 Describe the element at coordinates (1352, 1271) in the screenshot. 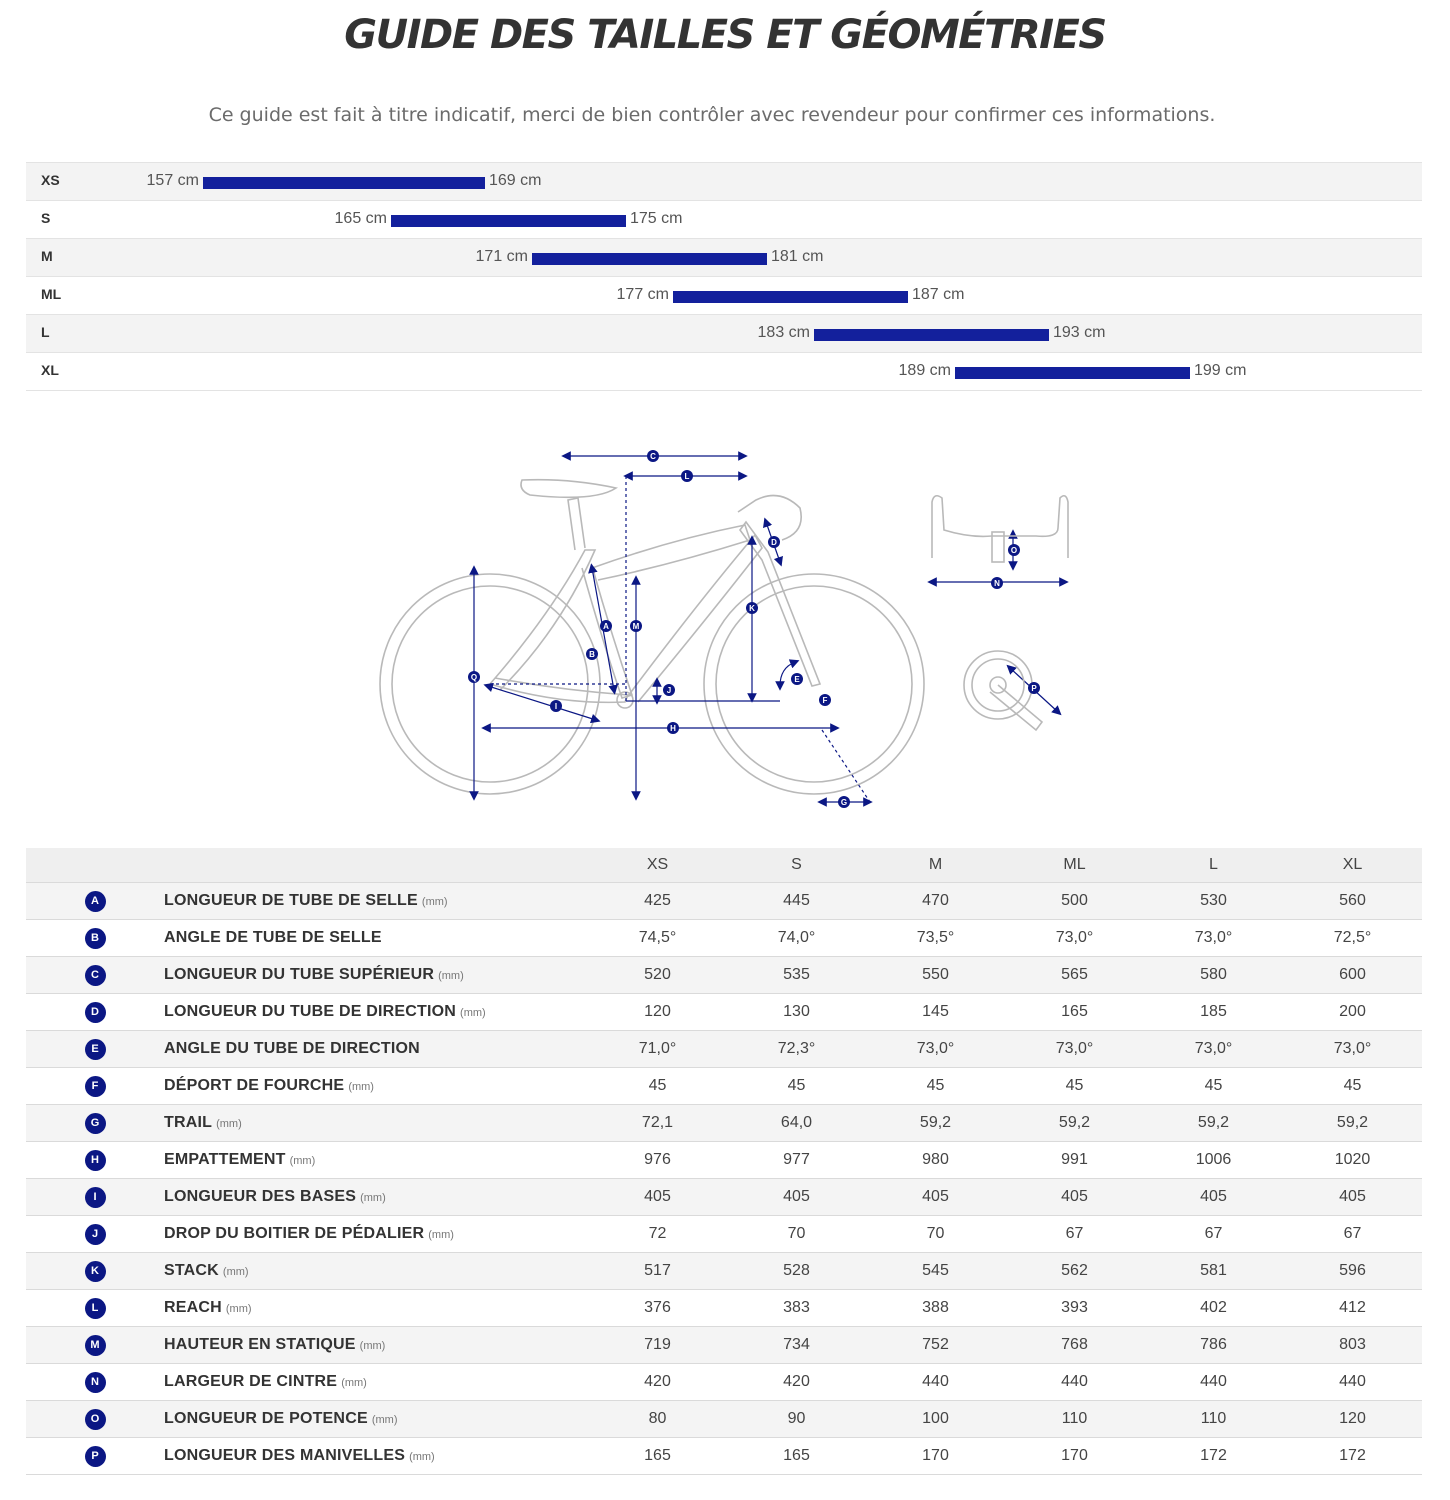

I see `value-cell-xl: 596` at that location.